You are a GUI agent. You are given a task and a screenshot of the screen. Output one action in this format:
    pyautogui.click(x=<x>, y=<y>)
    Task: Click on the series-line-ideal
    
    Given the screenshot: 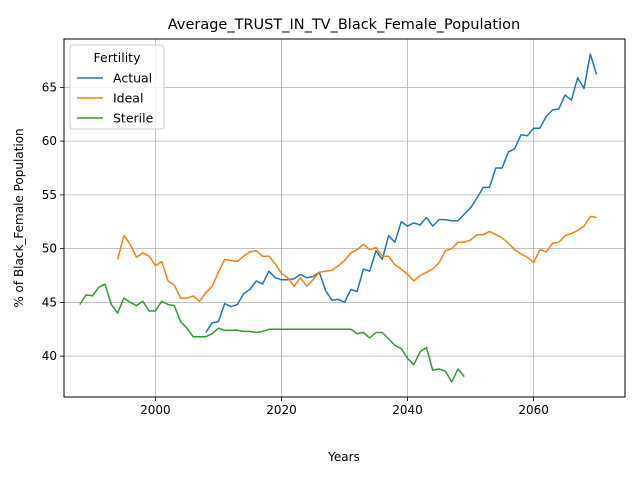 What is the action you would take?
    pyautogui.click(x=356, y=259)
    